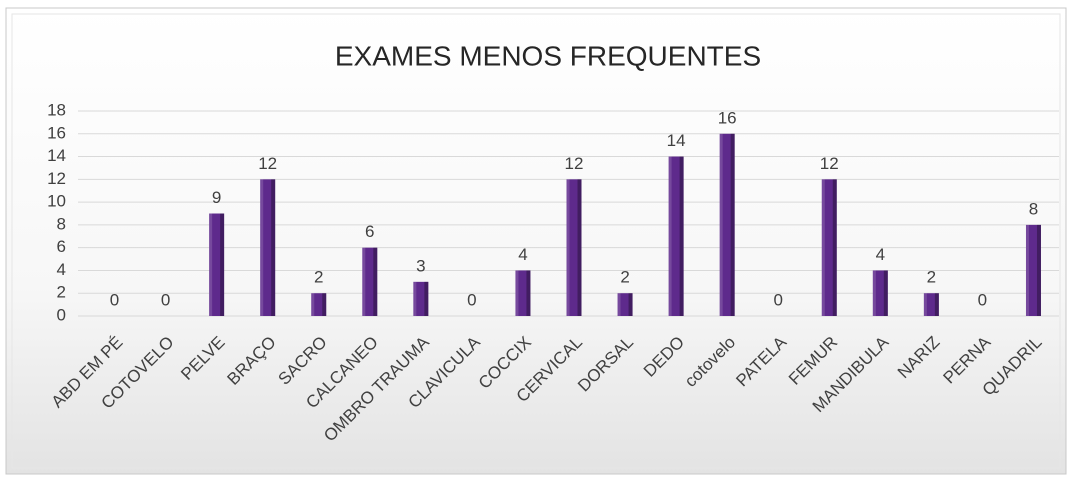 Image resolution: width=1073 pixels, height=481 pixels. What do you see at coordinates (61, 314) in the screenshot?
I see `y-tick-label: 0` at bounding box center [61, 314].